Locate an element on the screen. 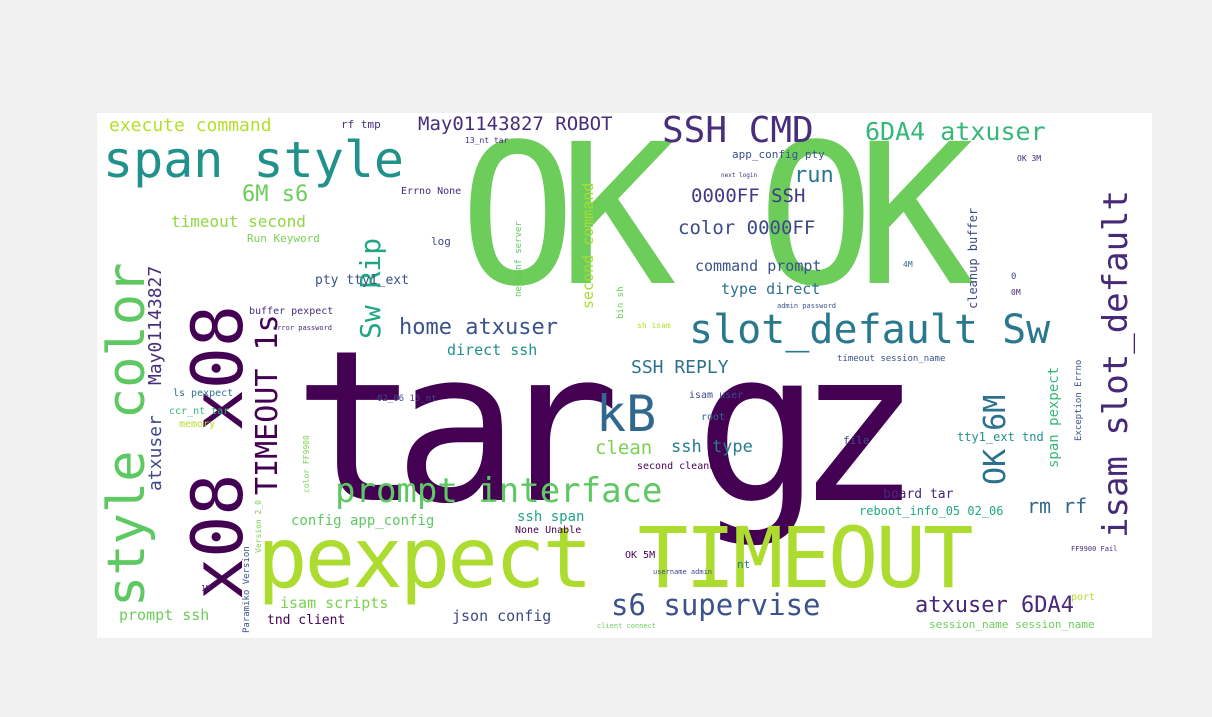  word: tty1_ext tnd is located at coordinates (1000, 437).